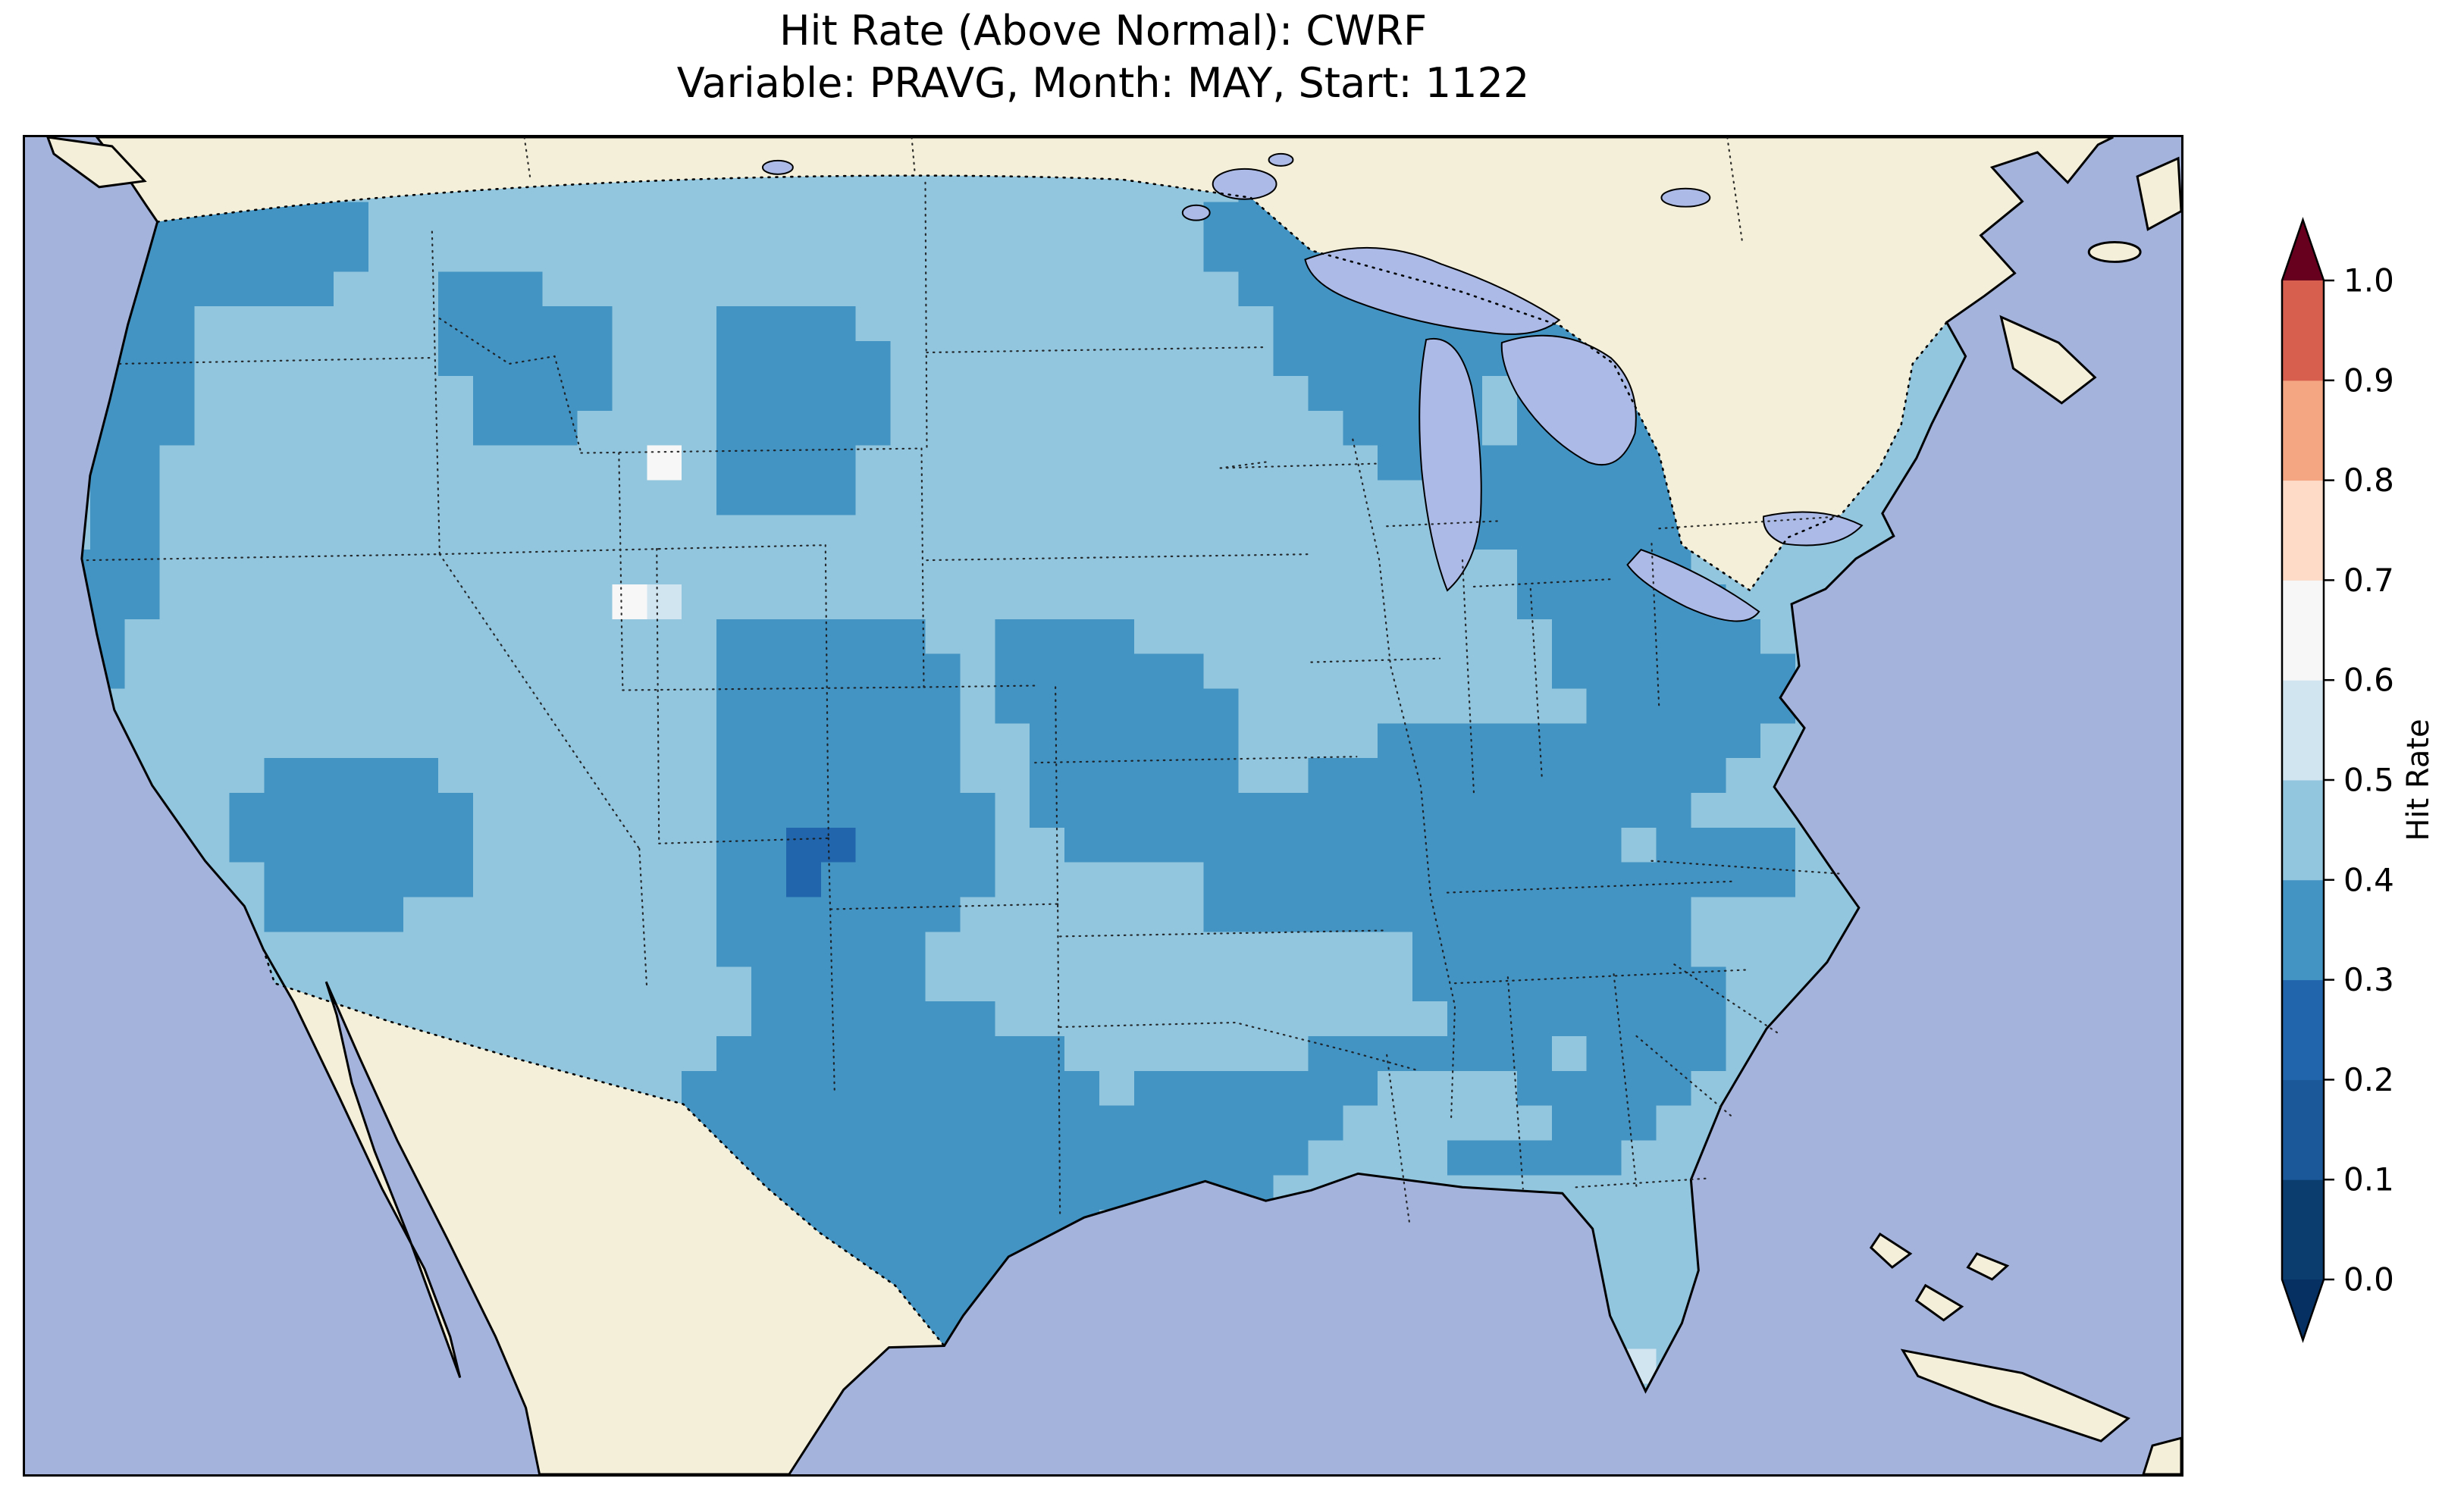 This screenshot has width=2464, height=1494. I want to click on colorbar-tick-label: 0.7, so click(2368, 580).